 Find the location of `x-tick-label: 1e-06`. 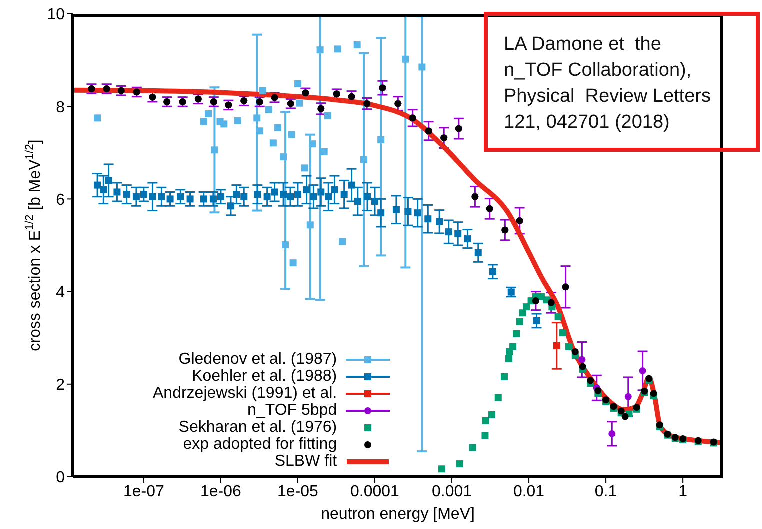

x-tick-label: 1e-06 is located at coordinates (221, 491).